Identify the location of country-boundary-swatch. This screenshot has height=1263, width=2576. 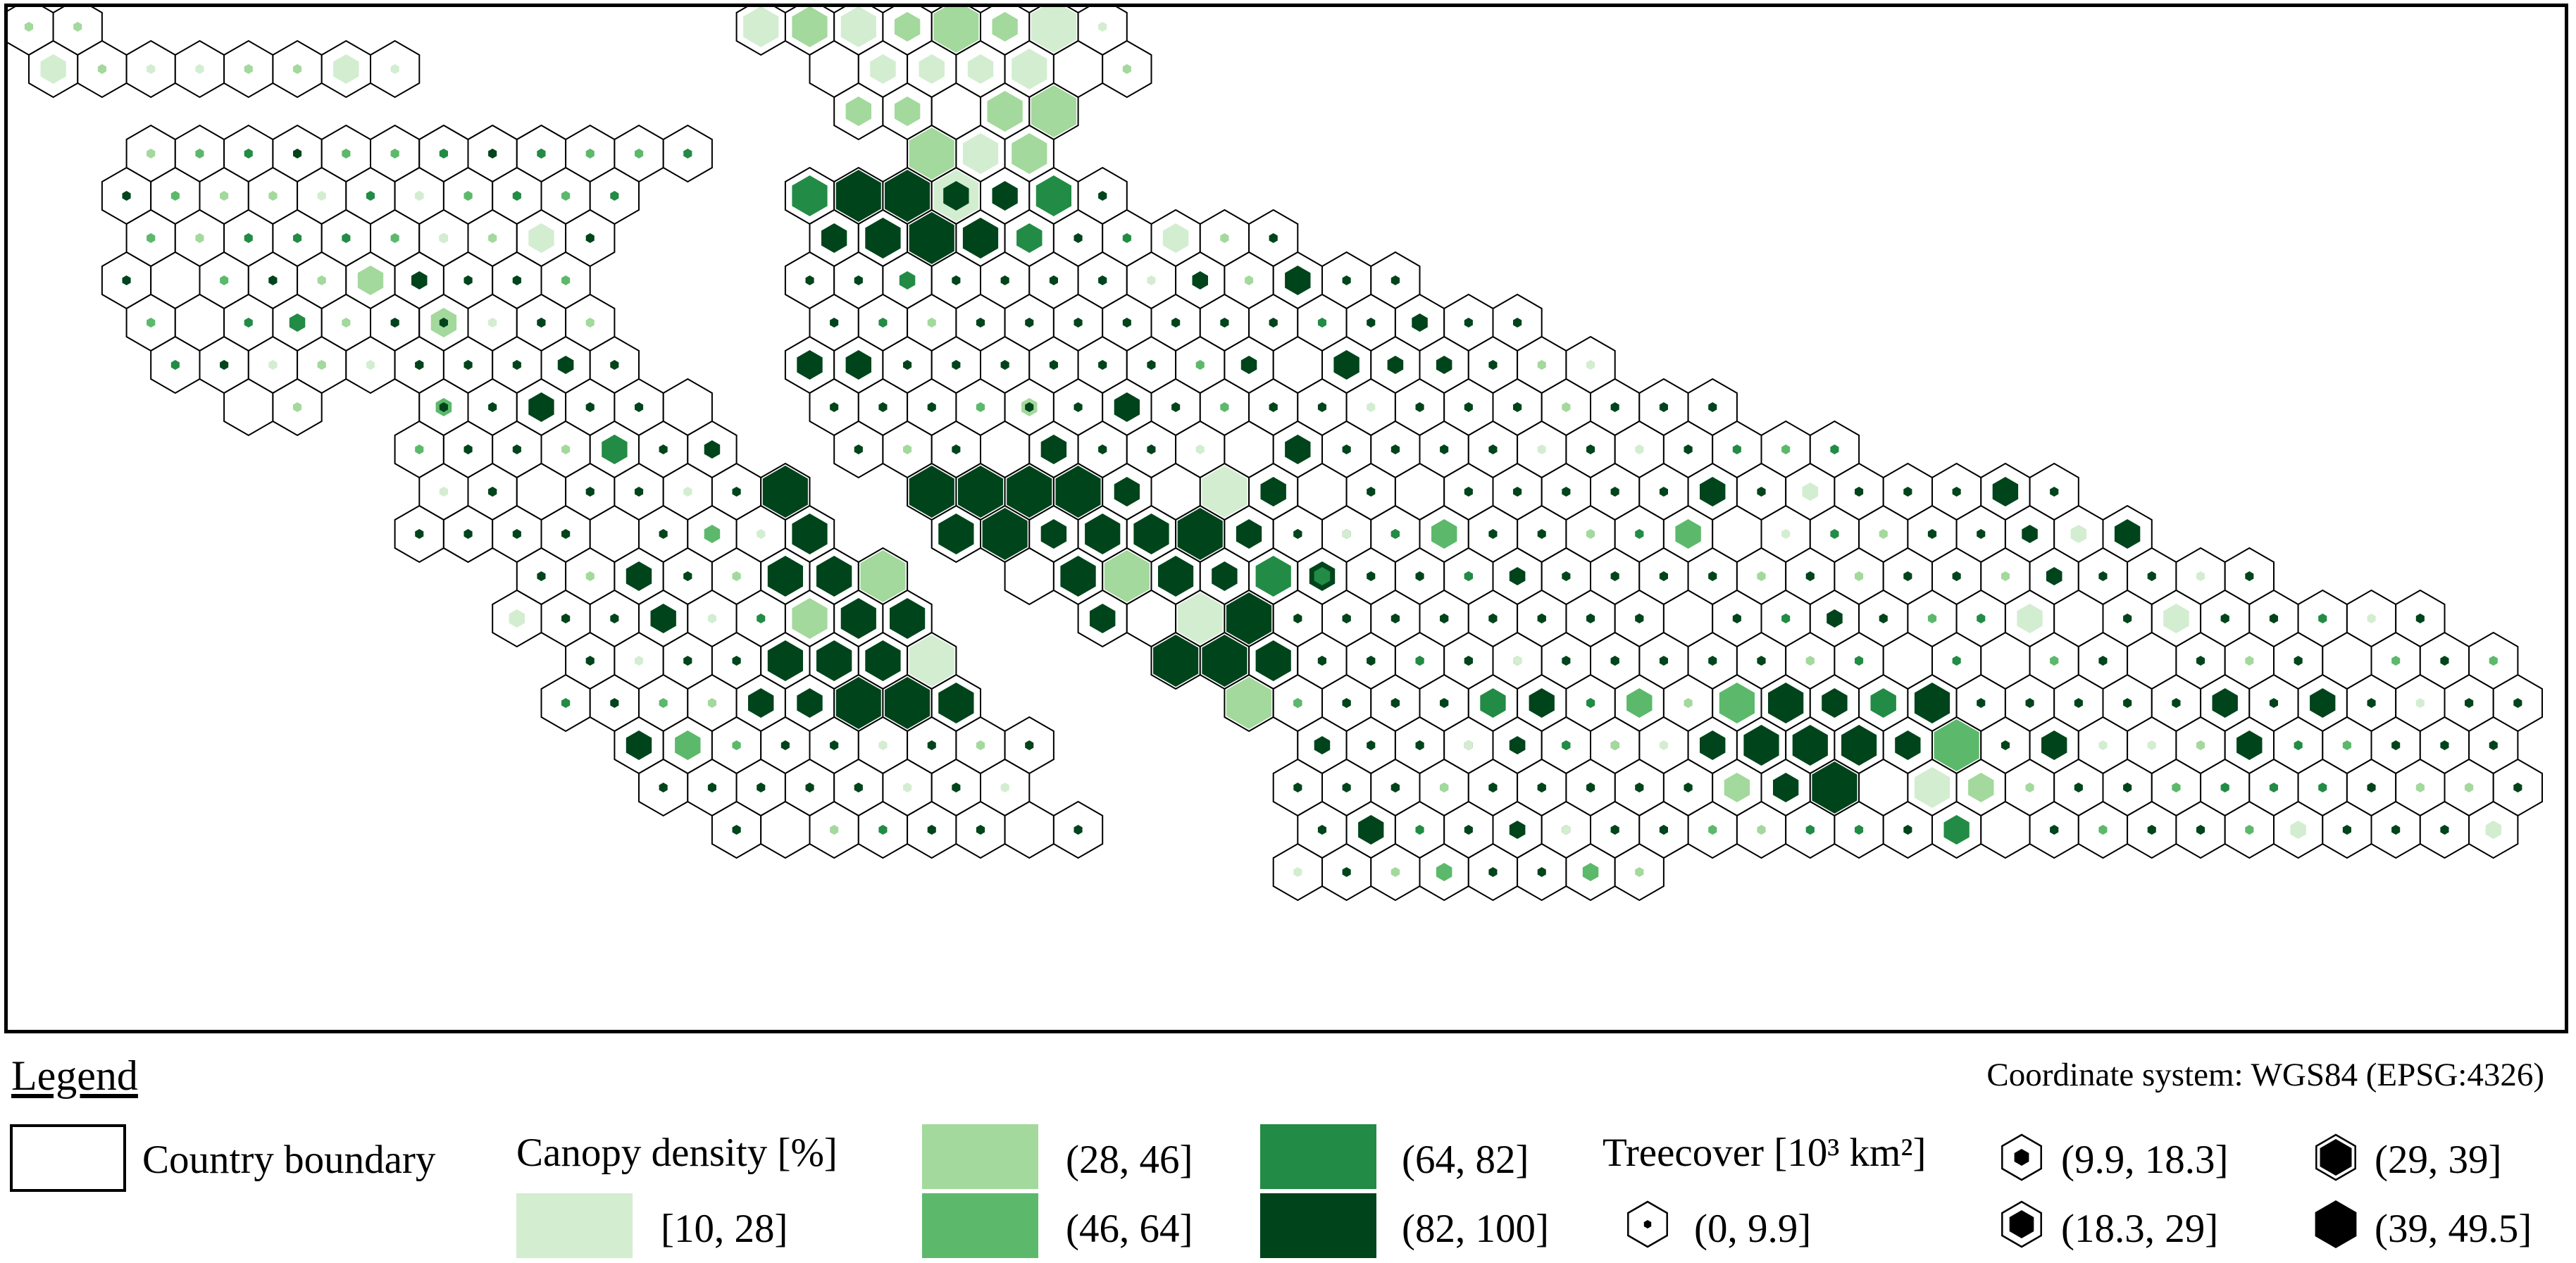
(68, 1158).